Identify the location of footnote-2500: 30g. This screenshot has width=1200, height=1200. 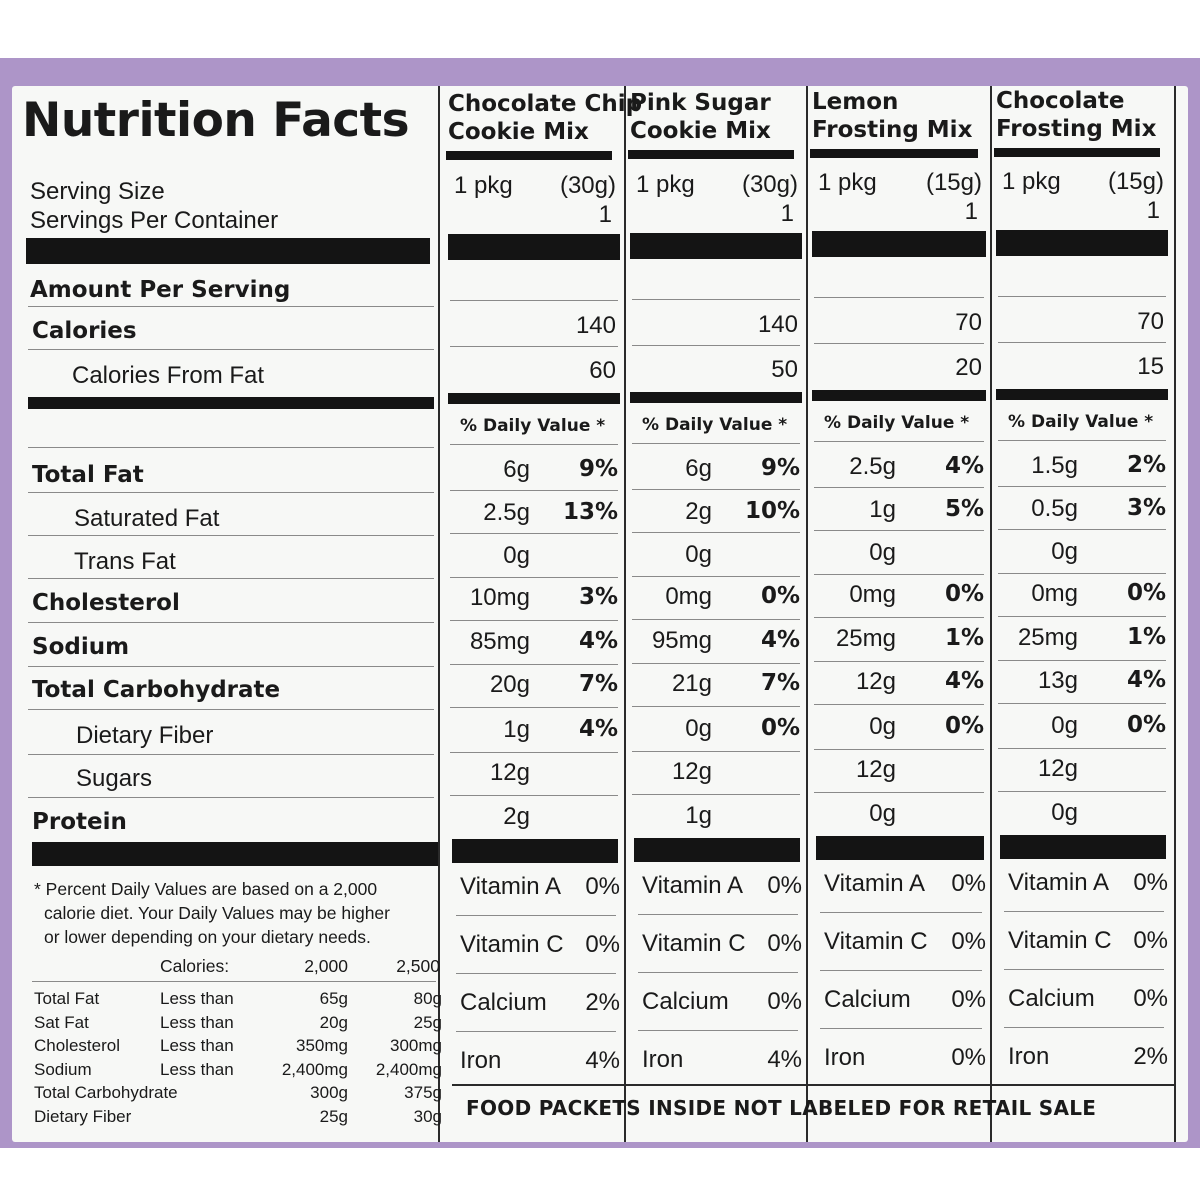
(427, 1116).